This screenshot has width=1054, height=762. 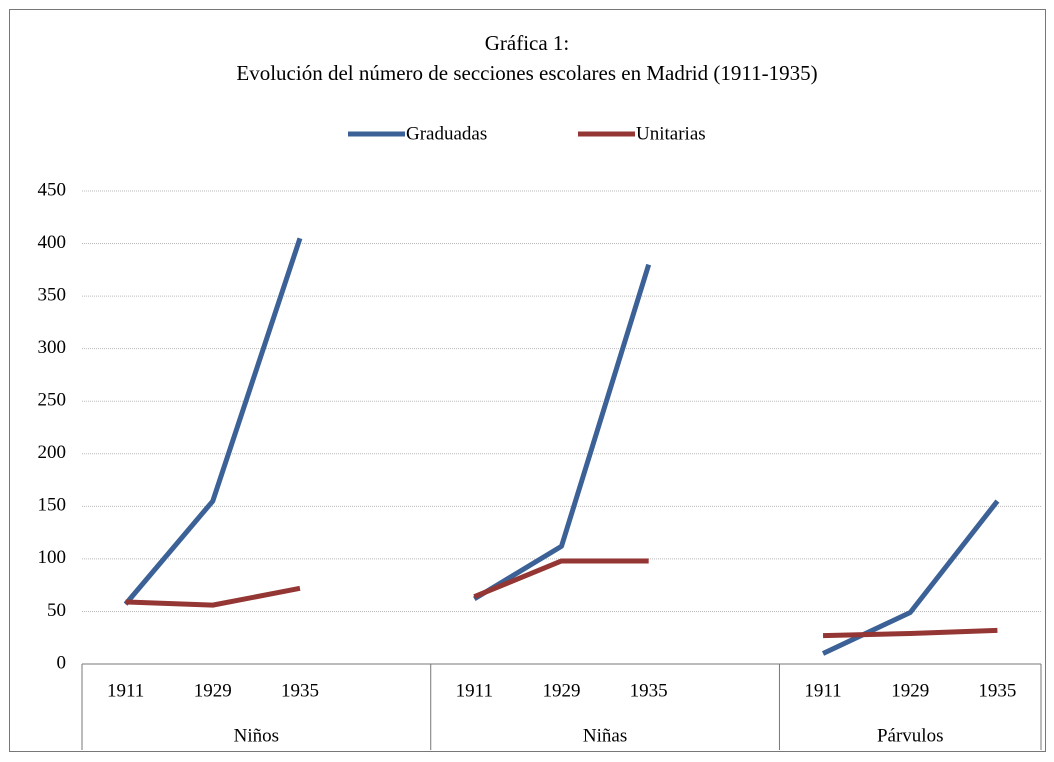 I want to click on legend-label: Graduadas, so click(x=446, y=133).